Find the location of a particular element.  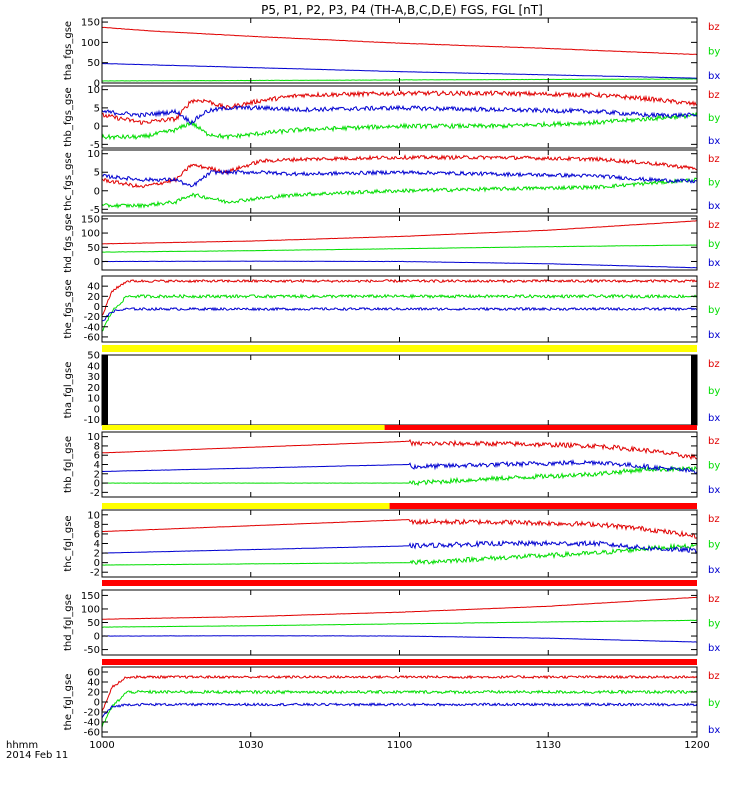

y-tick-label: 2 is located at coordinates (97, 554).